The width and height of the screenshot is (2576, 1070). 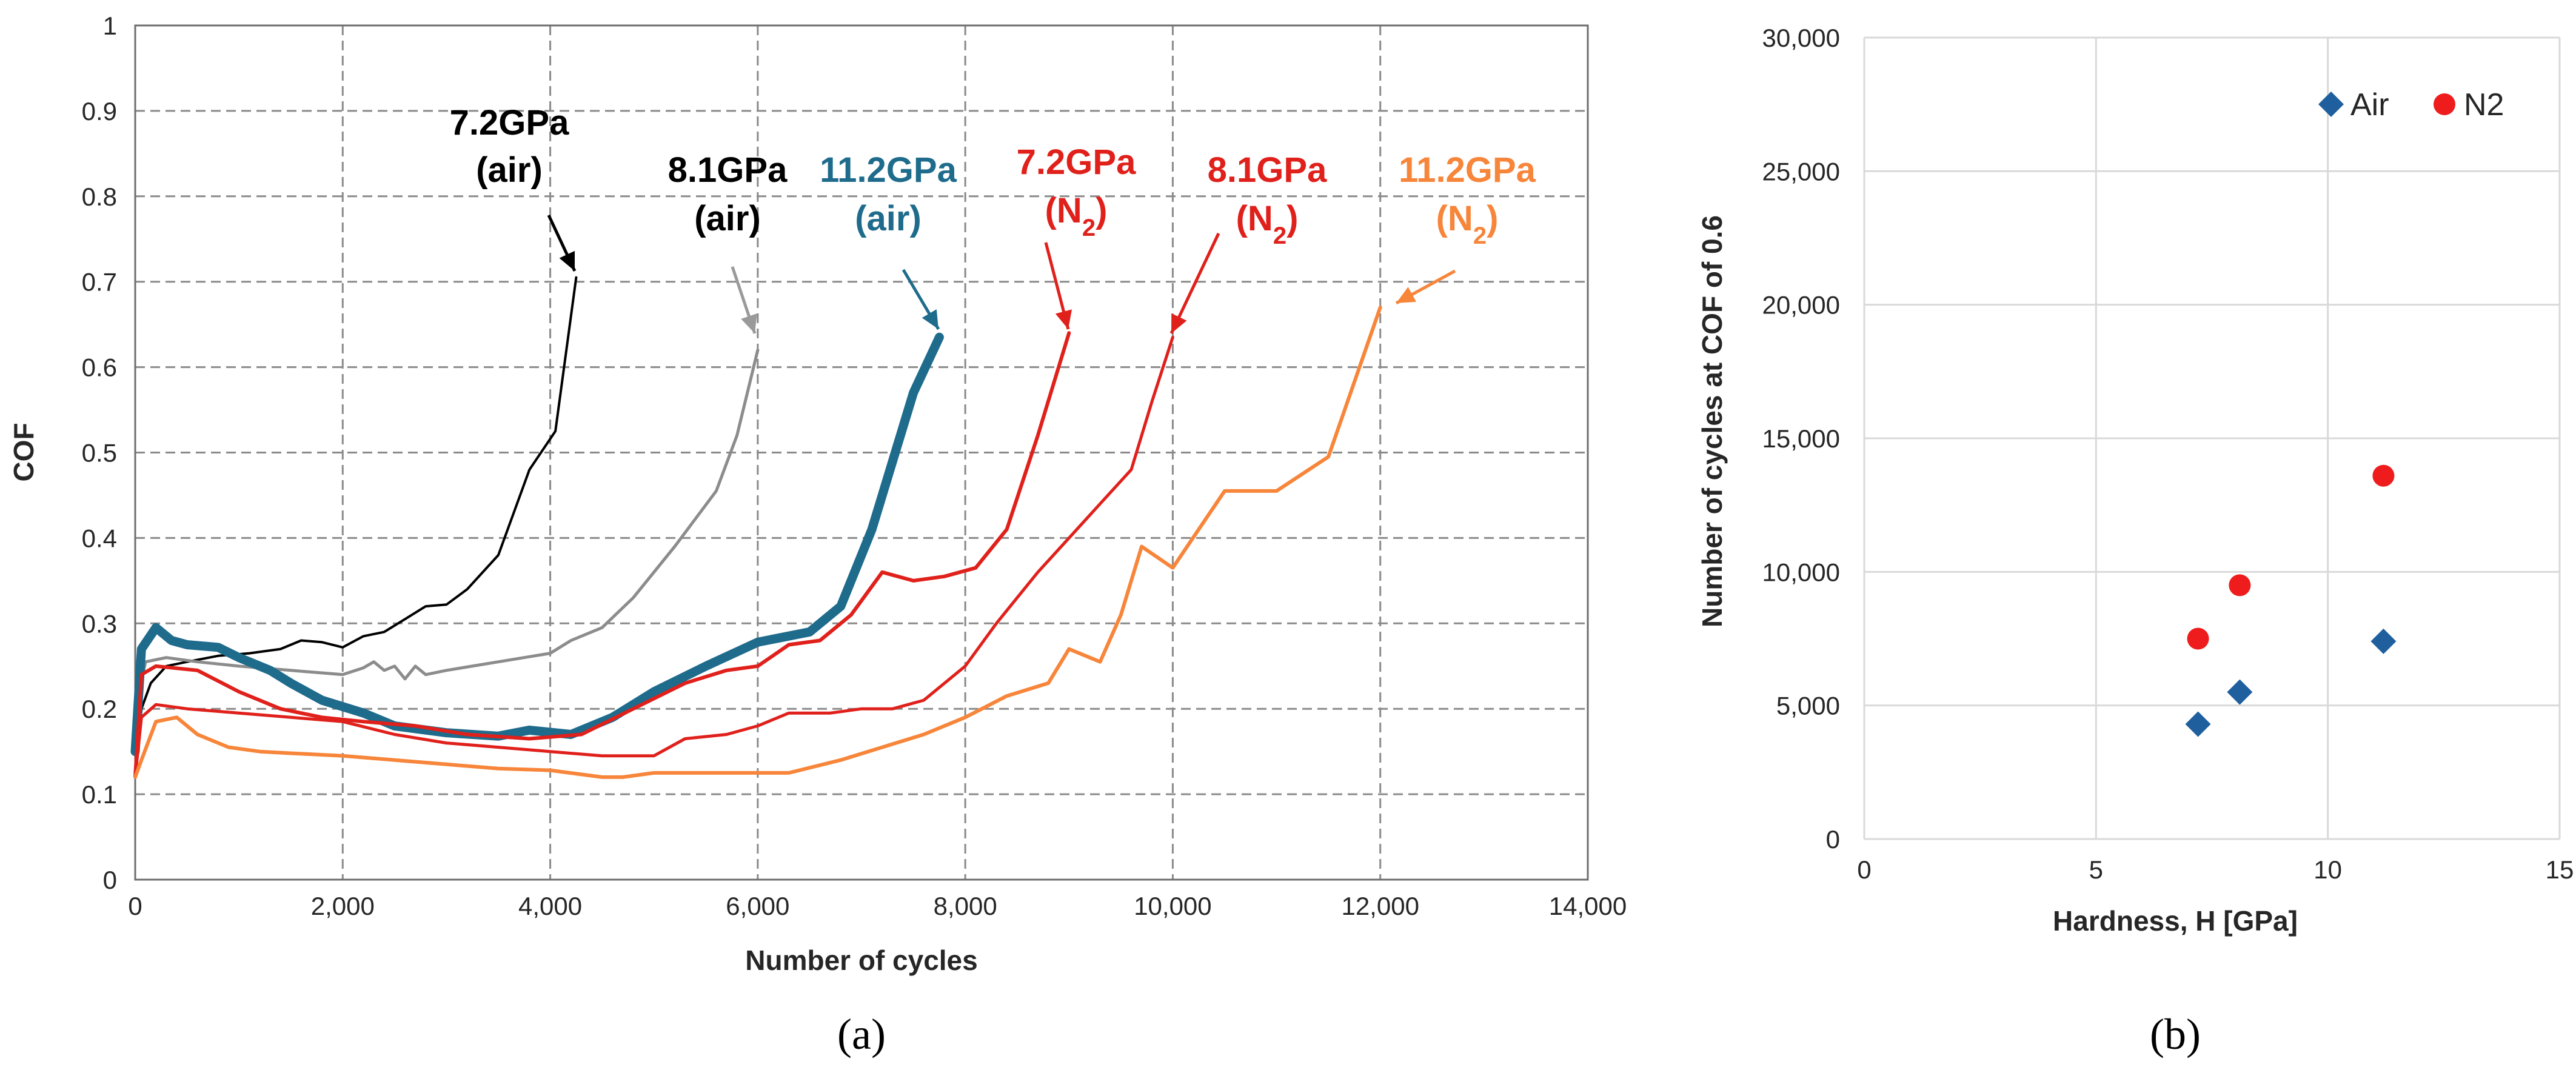 What do you see at coordinates (2484, 105) in the screenshot?
I see `legend-label-n2: N2` at bounding box center [2484, 105].